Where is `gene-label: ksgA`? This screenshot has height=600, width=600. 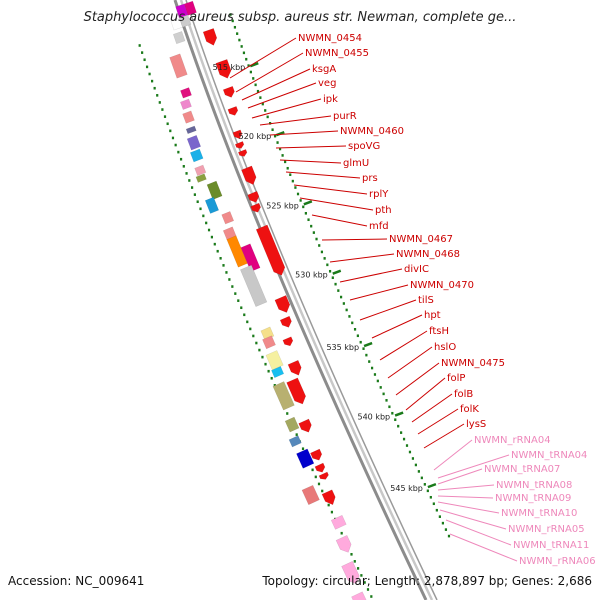
gene-label: ksgA is located at coordinates (324, 69).